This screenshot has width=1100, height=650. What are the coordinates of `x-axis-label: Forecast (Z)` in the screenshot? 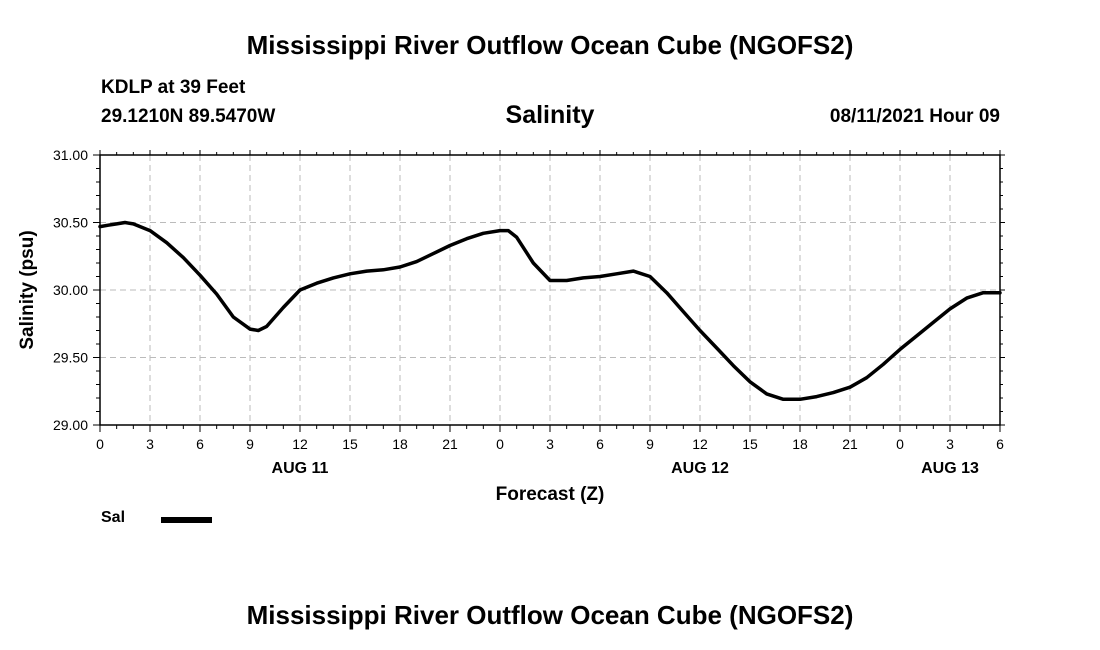 It's located at (550, 494).